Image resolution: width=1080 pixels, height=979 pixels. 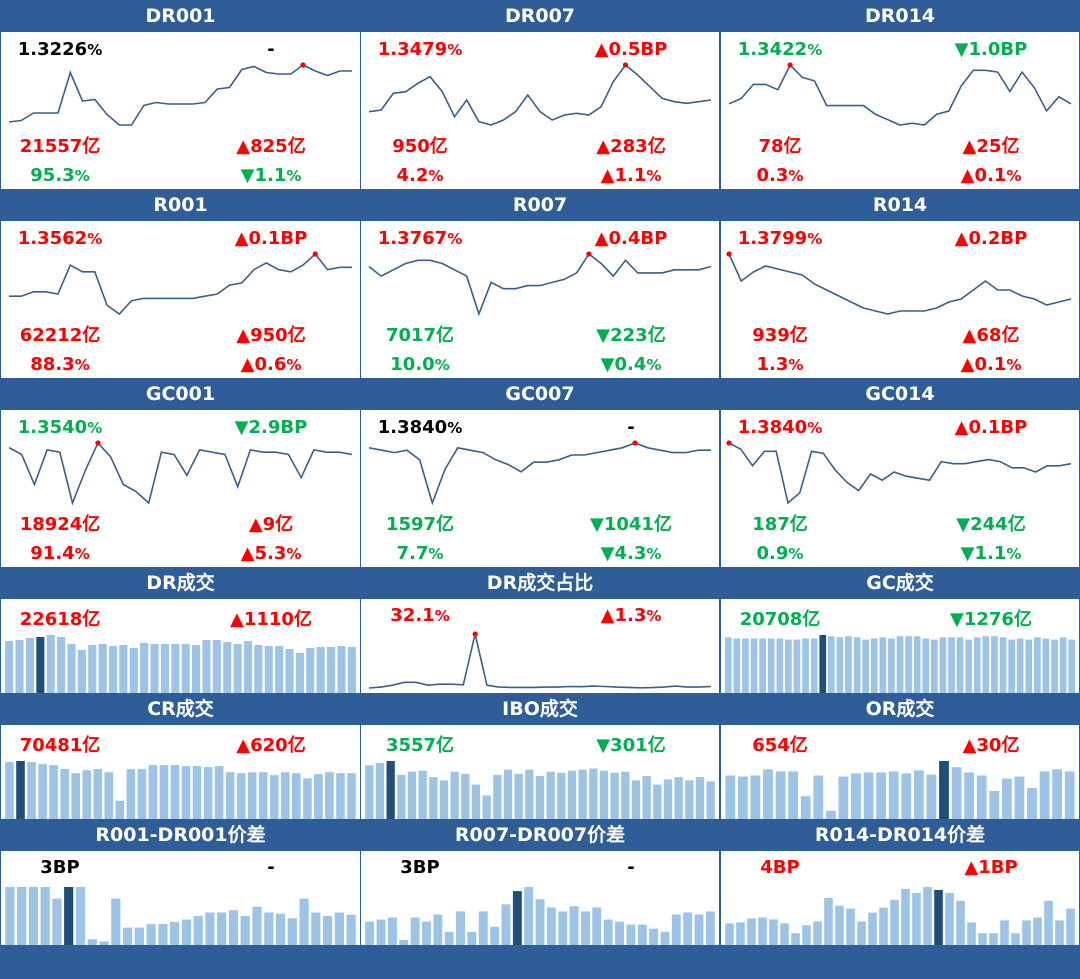 I want to click on rate-change-text: ▲0.1BP, so click(x=991, y=427).